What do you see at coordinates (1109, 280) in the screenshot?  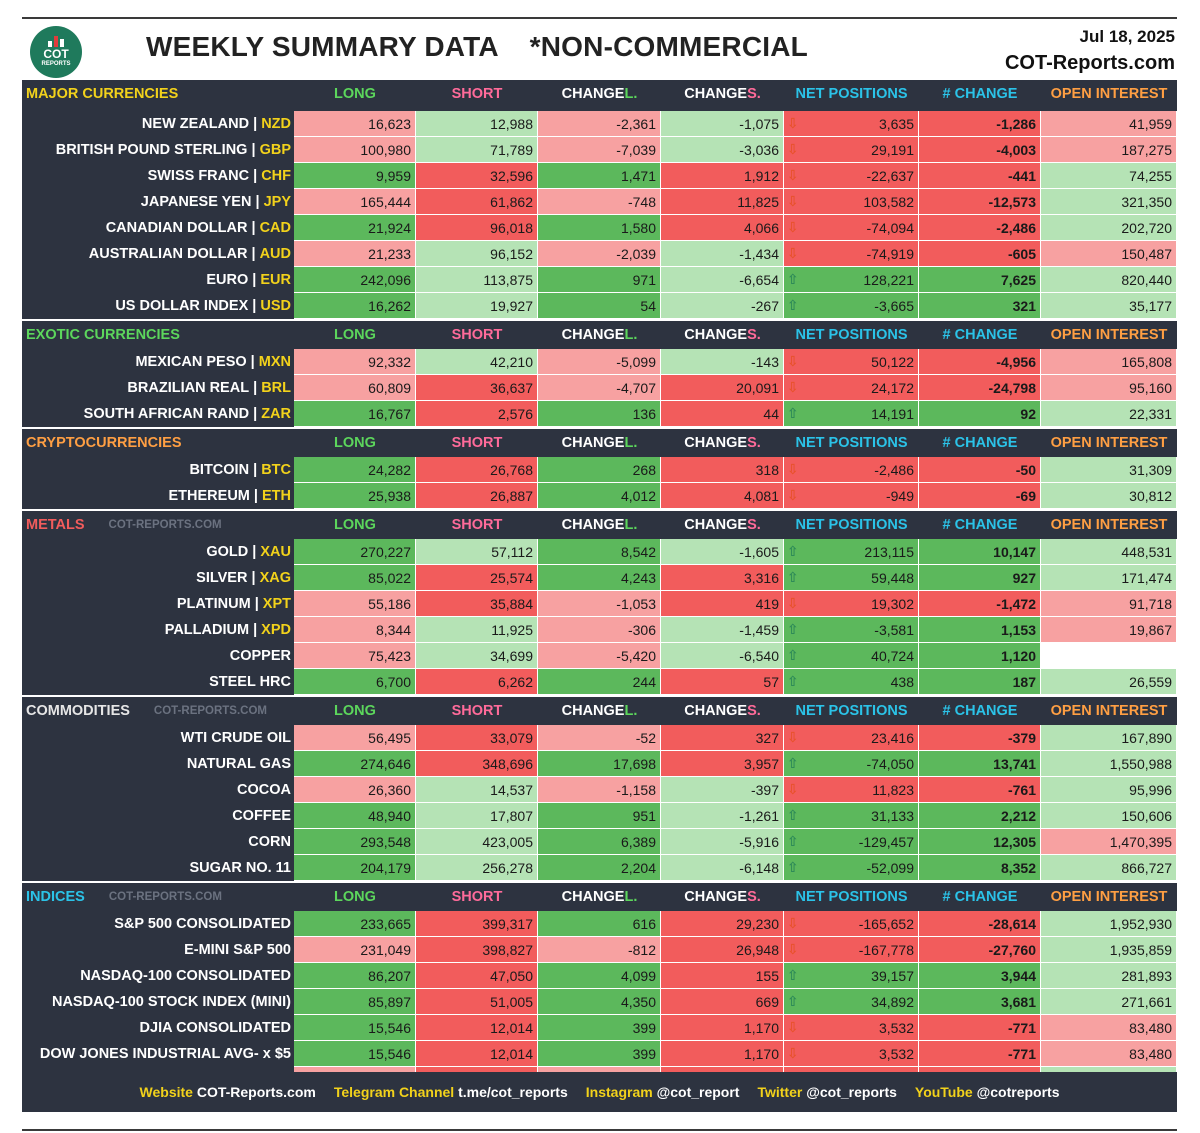 I see `open-interest-cell: 820,440` at bounding box center [1109, 280].